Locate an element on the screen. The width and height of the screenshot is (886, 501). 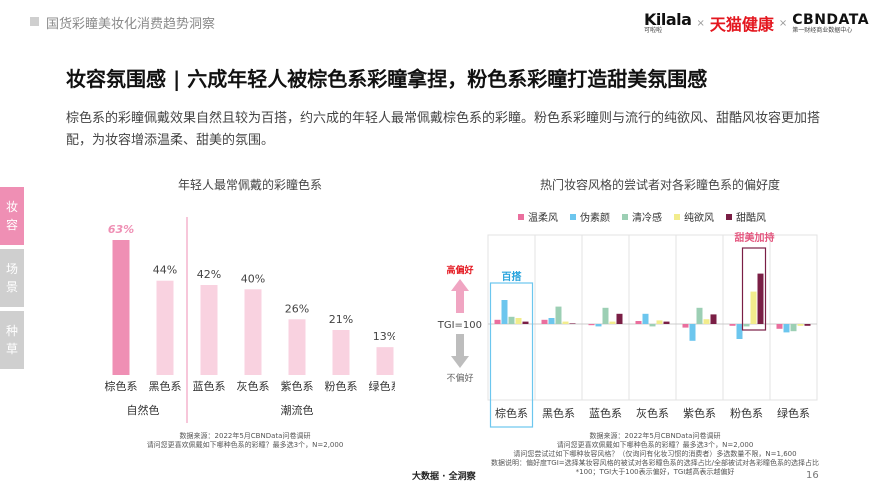
bar-value-label: 26% is located at coordinates (297, 308).